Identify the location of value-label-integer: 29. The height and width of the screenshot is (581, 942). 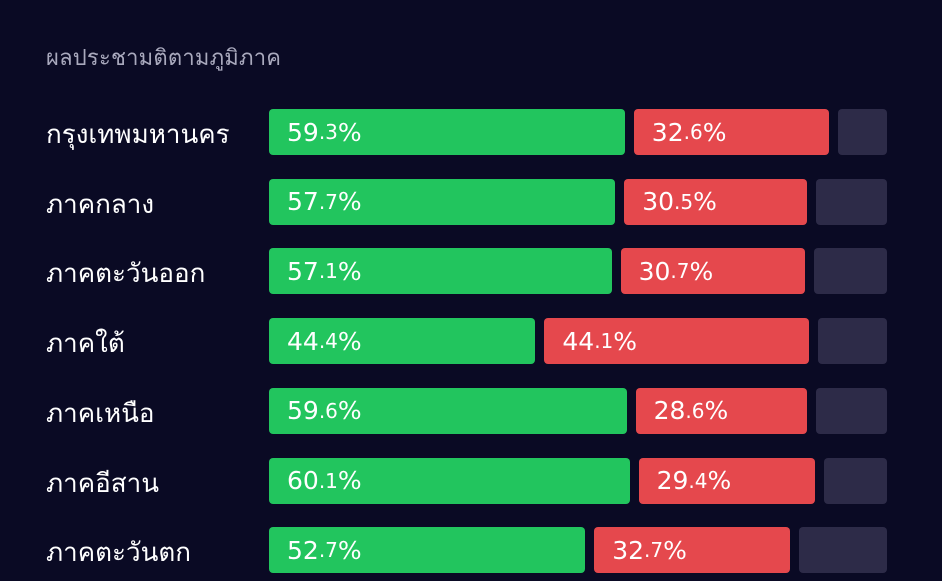
(672, 480).